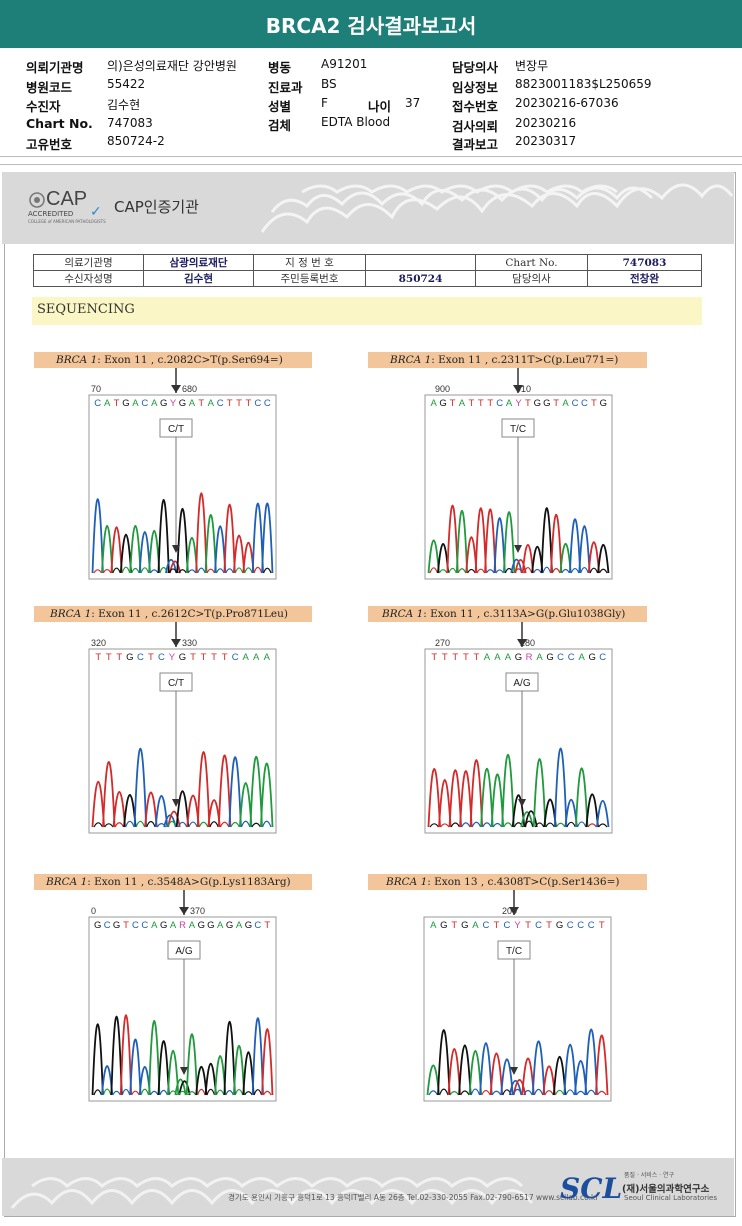 The height and width of the screenshot is (1226, 742). What do you see at coordinates (529, 657) in the screenshot?
I see `base-call: R` at bounding box center [529, 657].